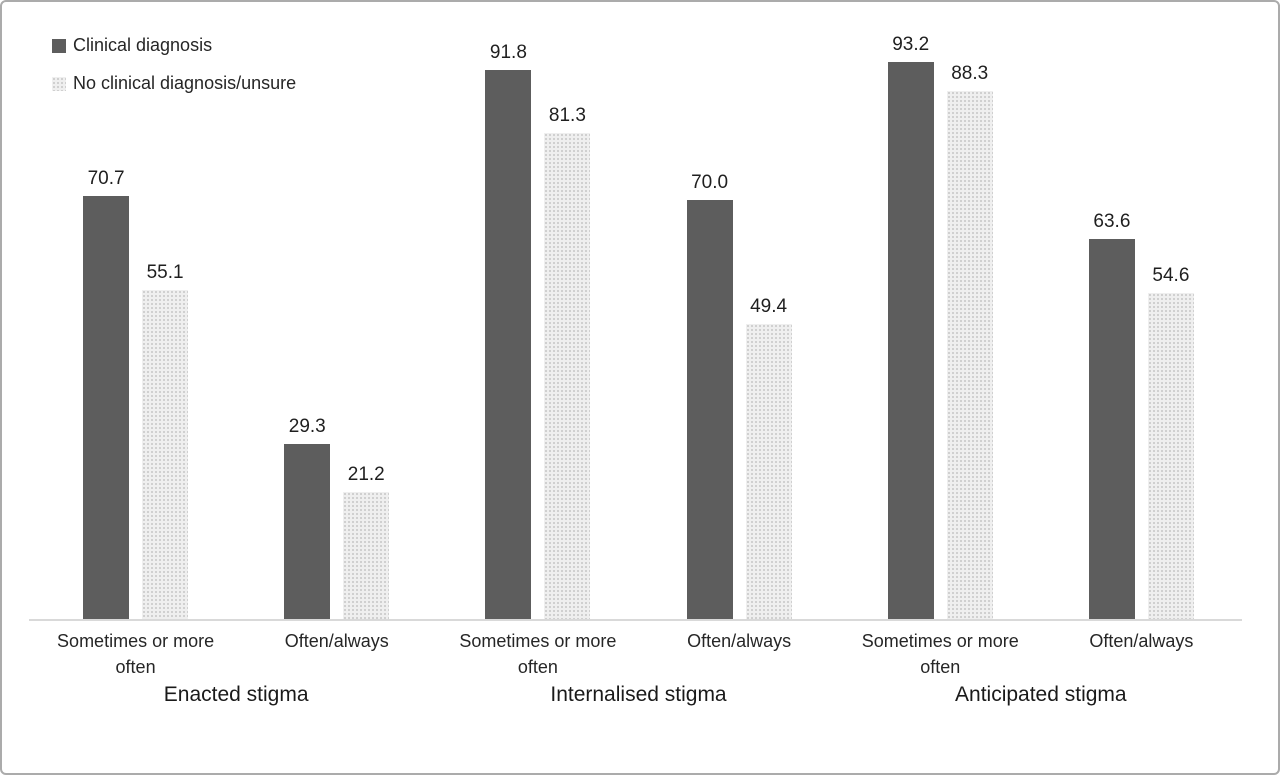 This screenshot has height=775, width=1280. Describe the element at coordinates (710, 183) in the screenshot. I see `bar-value-label: 70.0` at that location.